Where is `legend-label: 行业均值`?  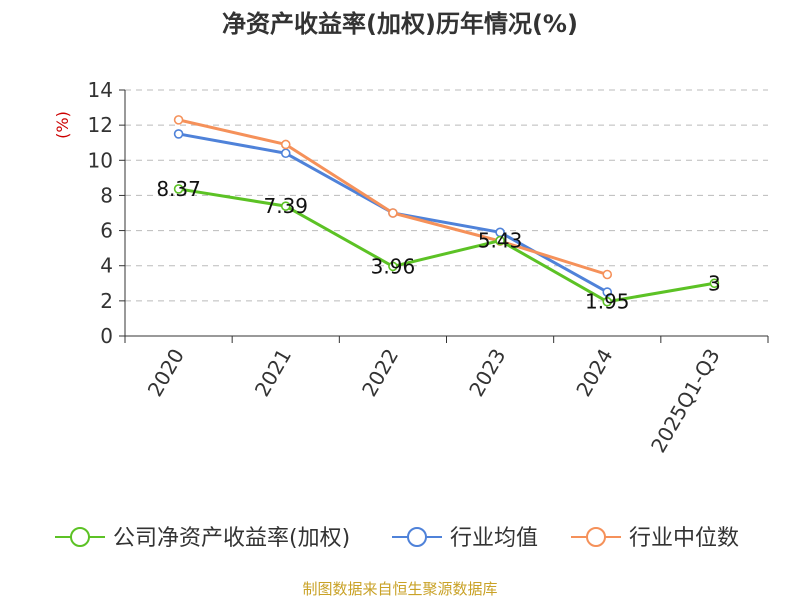
legend-label: 行业均值 is located at coordinates (494, 538).